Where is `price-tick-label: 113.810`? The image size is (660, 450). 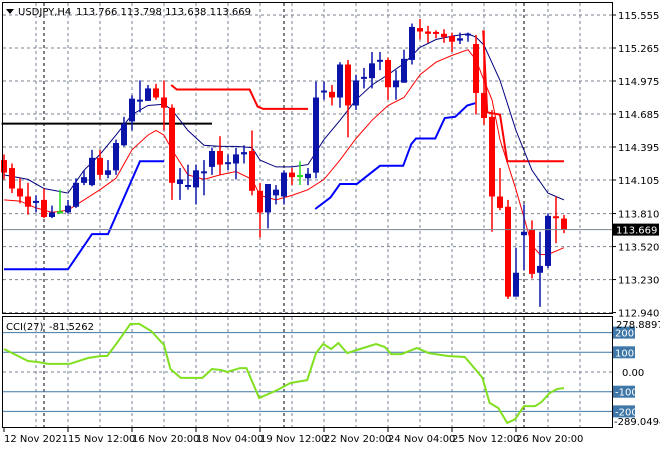 price-tick-label: 113.810 is located at coordinates (638, 215).